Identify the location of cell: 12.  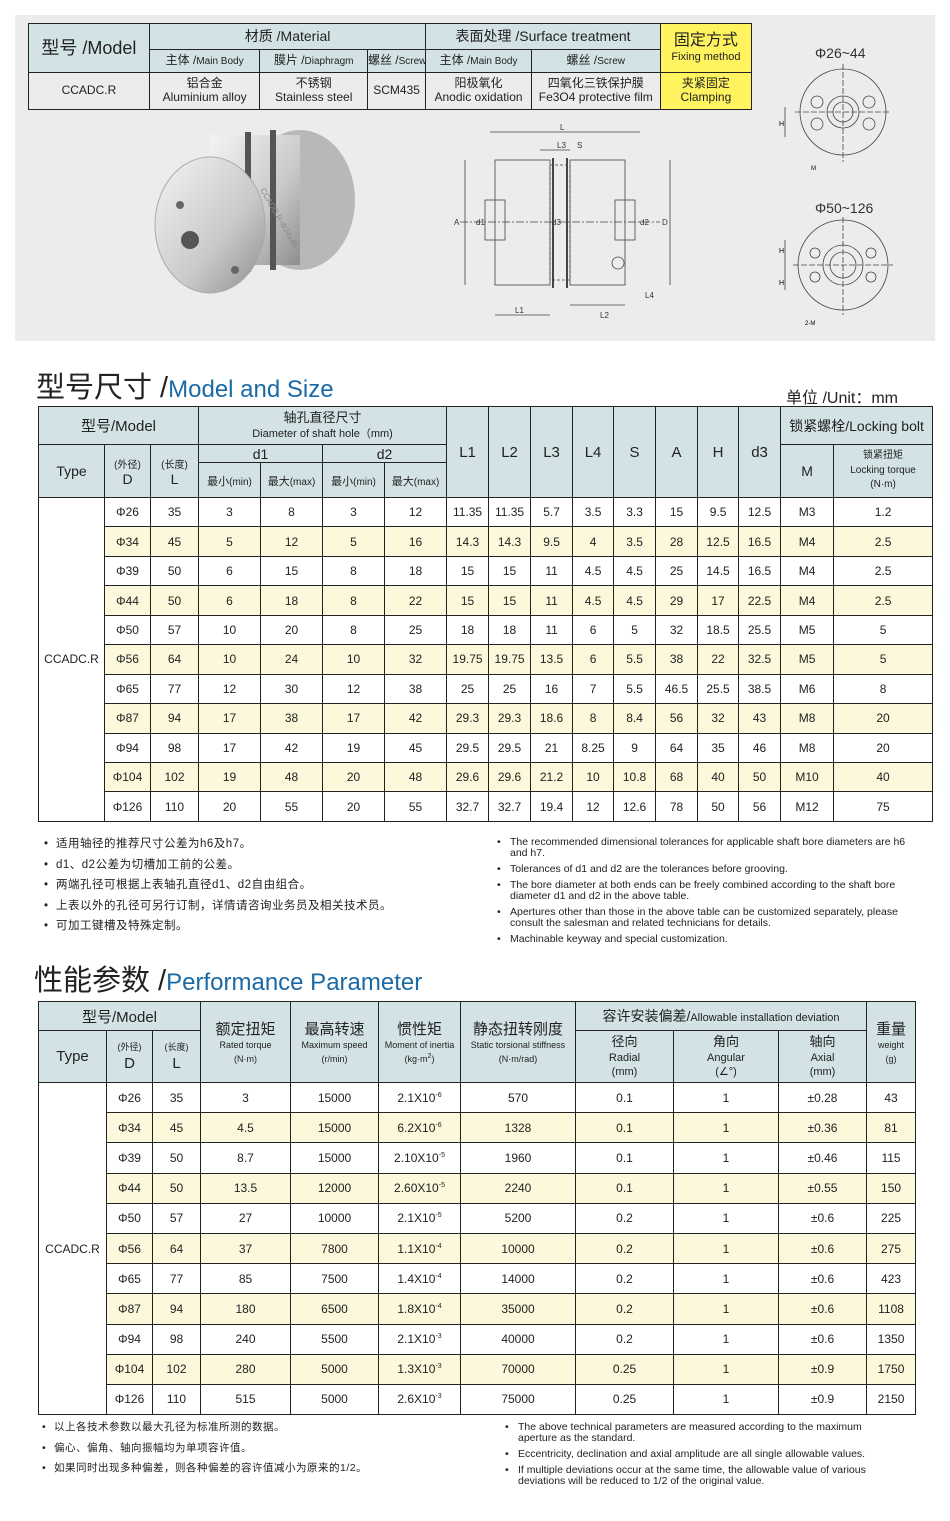
(353, 689).